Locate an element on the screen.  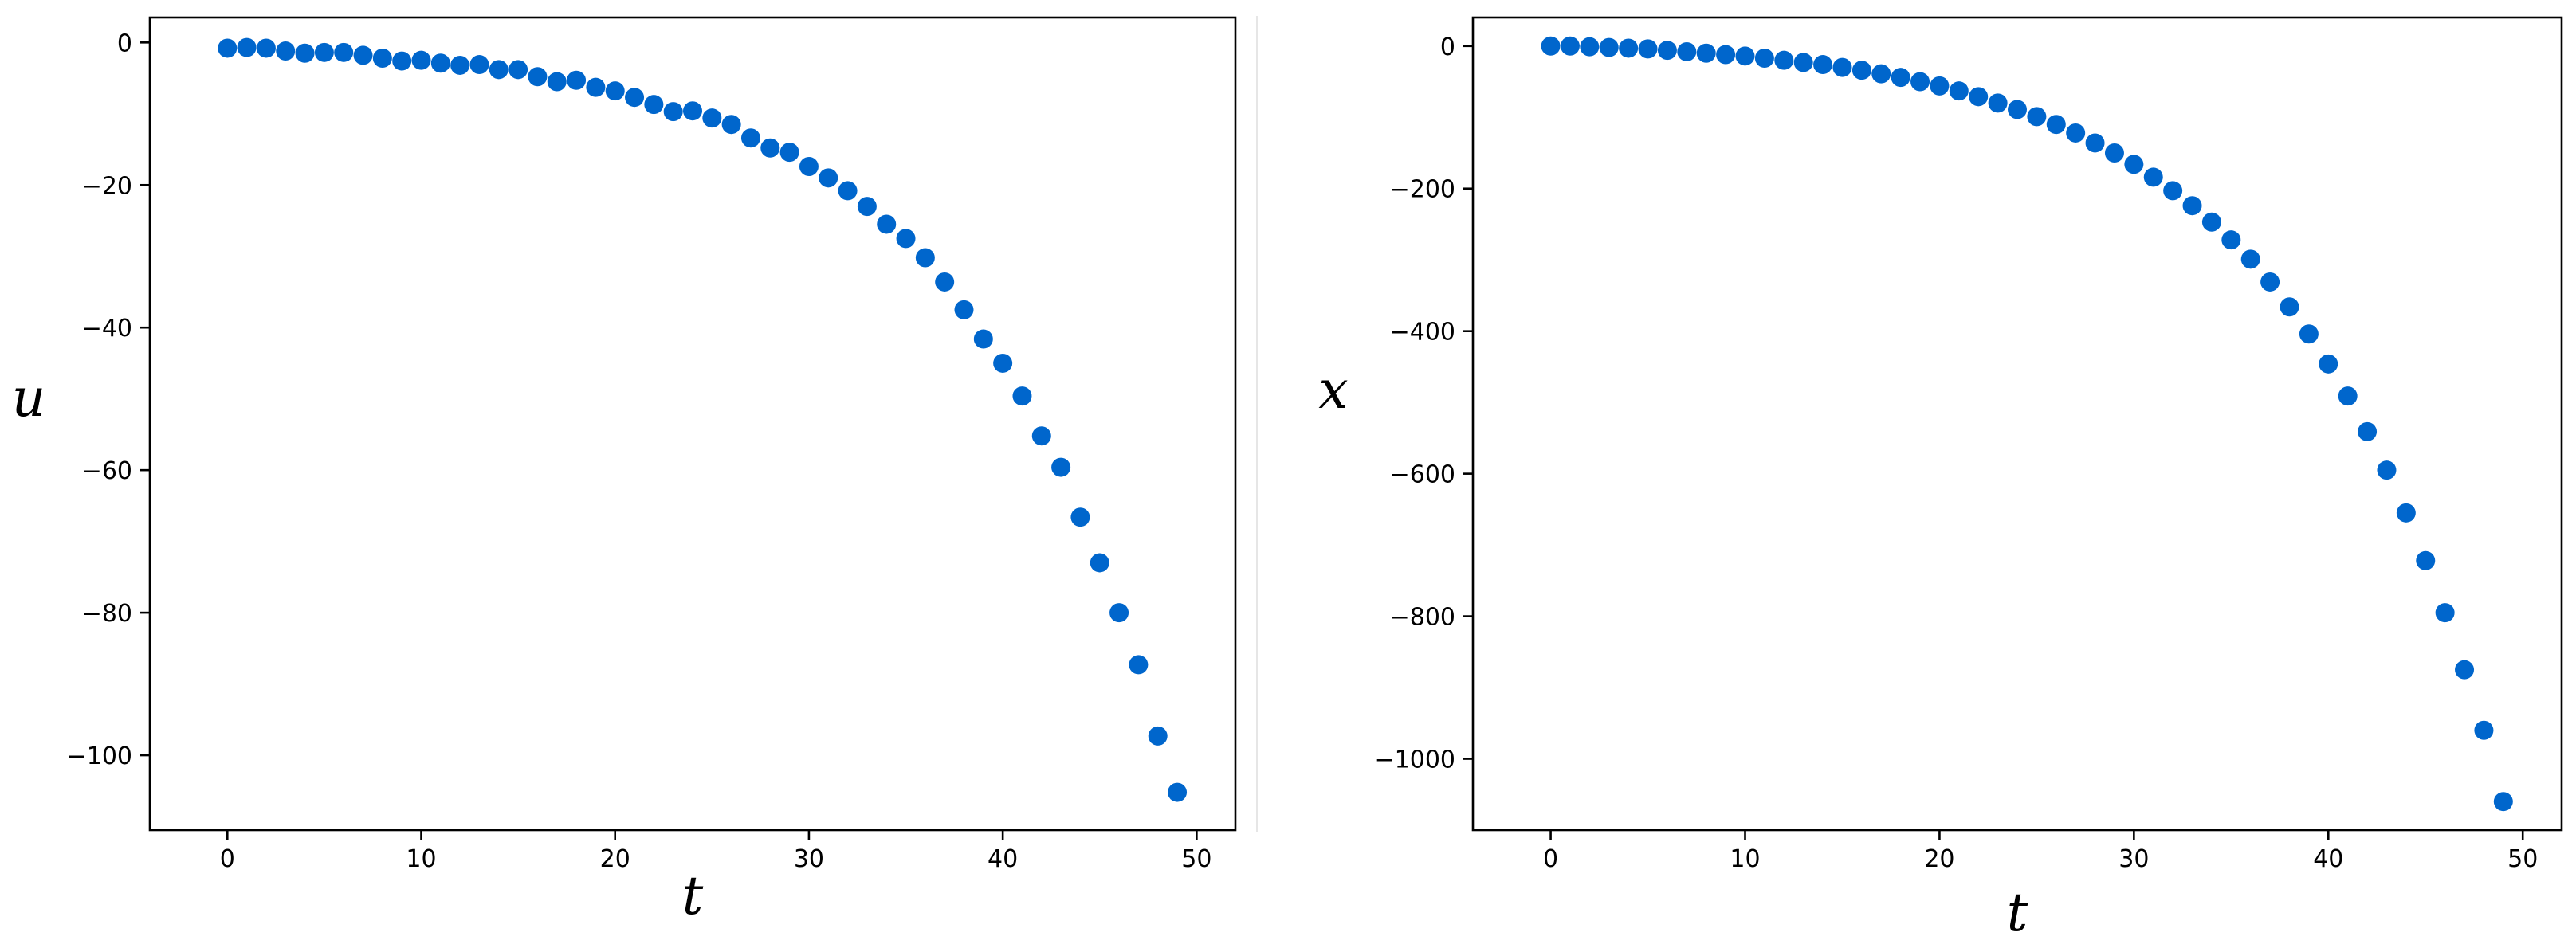
y-tick-label: −1000 is located at coordinates (1415, 760).